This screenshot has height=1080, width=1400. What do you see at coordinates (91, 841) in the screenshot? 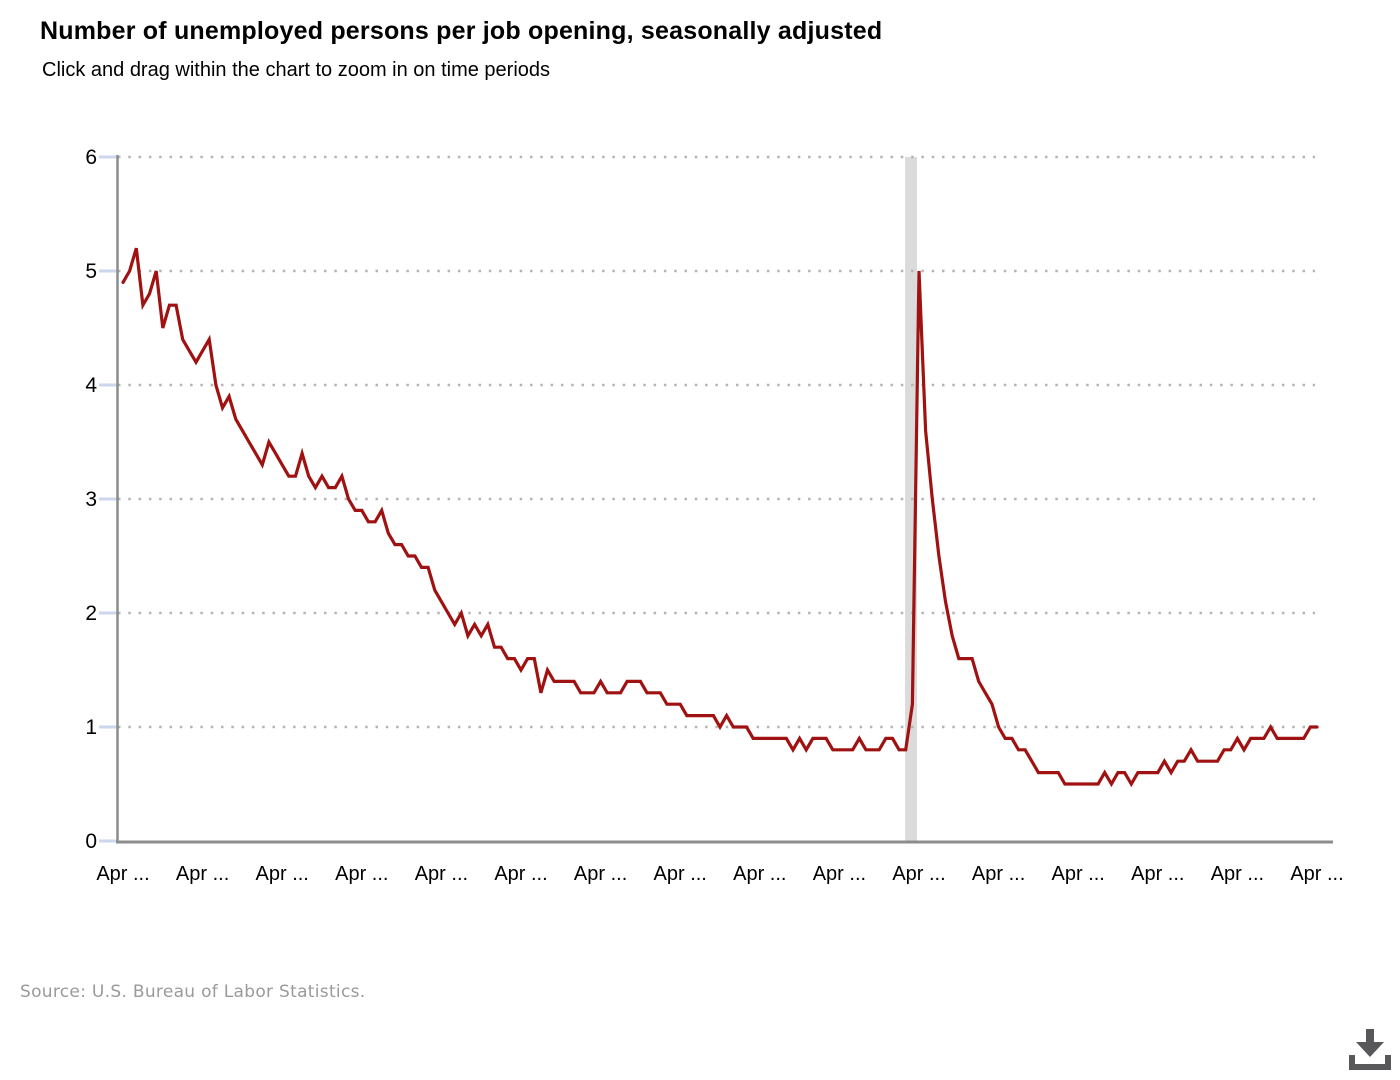
I see `y-axis-label: 0` at bounding box center [91, 841].